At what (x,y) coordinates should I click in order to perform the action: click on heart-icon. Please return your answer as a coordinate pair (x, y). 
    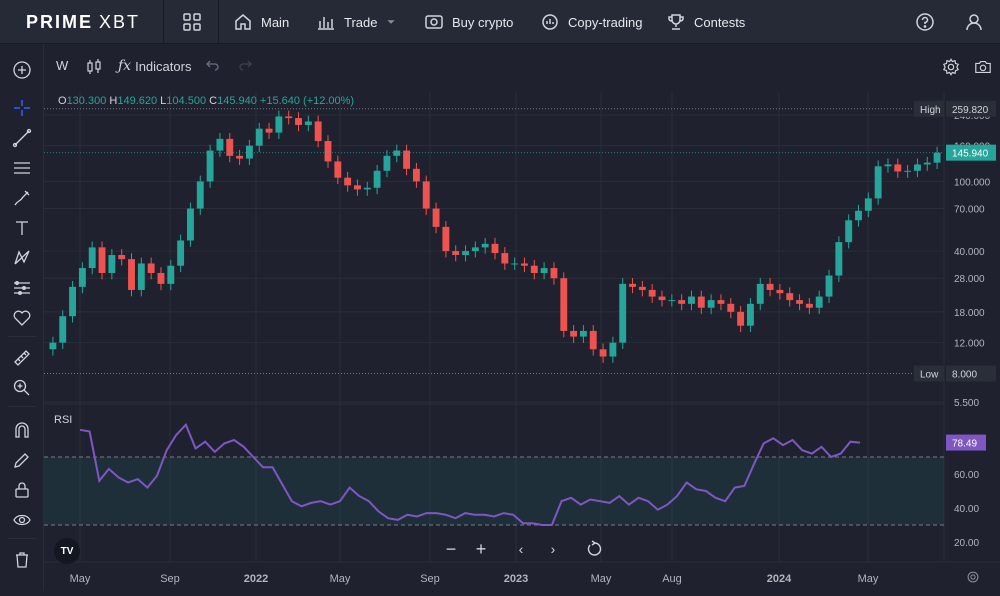
    Looking at the image, I should click on (22, 318).